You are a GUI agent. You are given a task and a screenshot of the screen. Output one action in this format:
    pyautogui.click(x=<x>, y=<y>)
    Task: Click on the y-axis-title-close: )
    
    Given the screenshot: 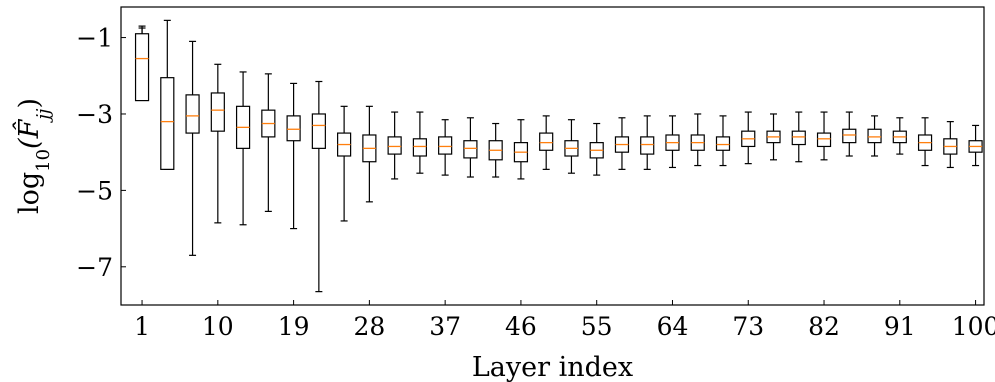 What is the action you would take?
    pyautogui.click(x=29, y=103)
    